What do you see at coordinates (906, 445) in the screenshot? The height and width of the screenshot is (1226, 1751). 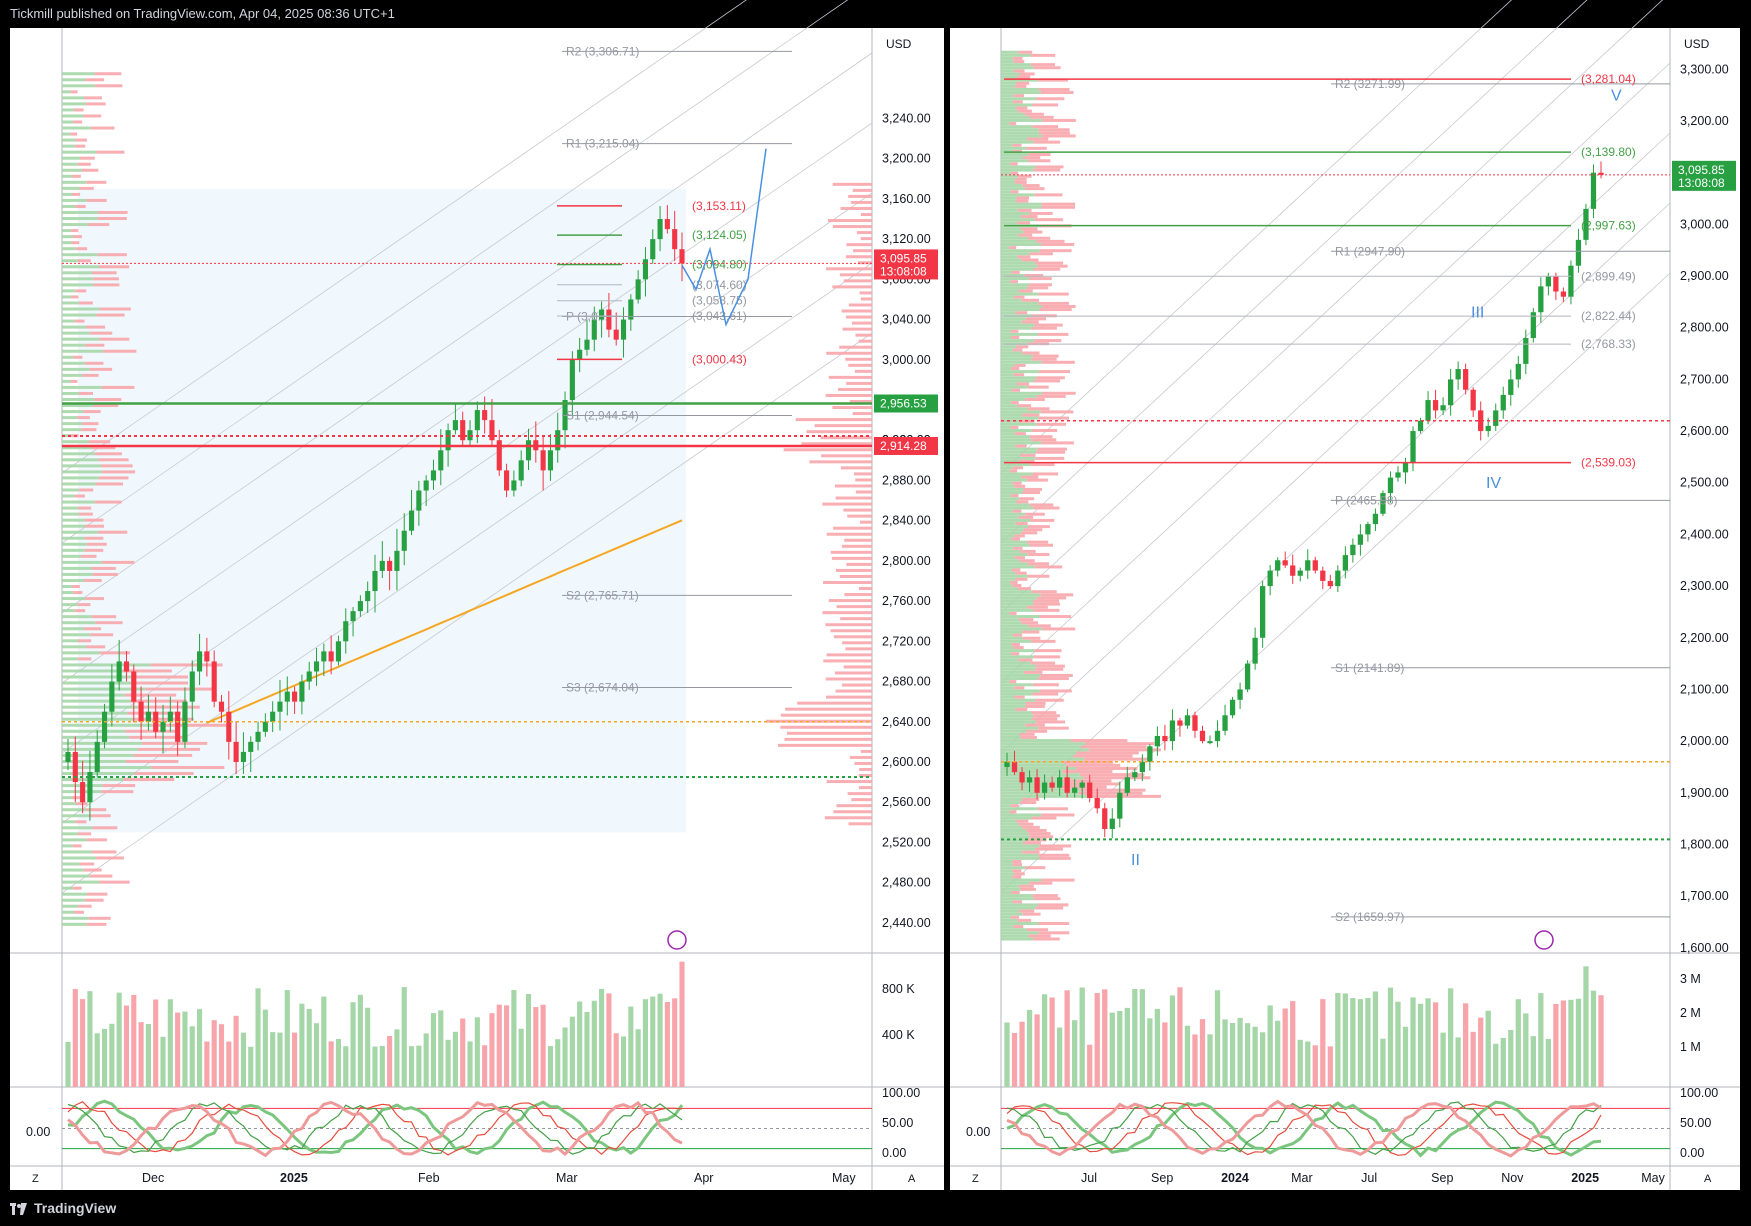 I see `resistance-badge` at bounding box center [906, 445].